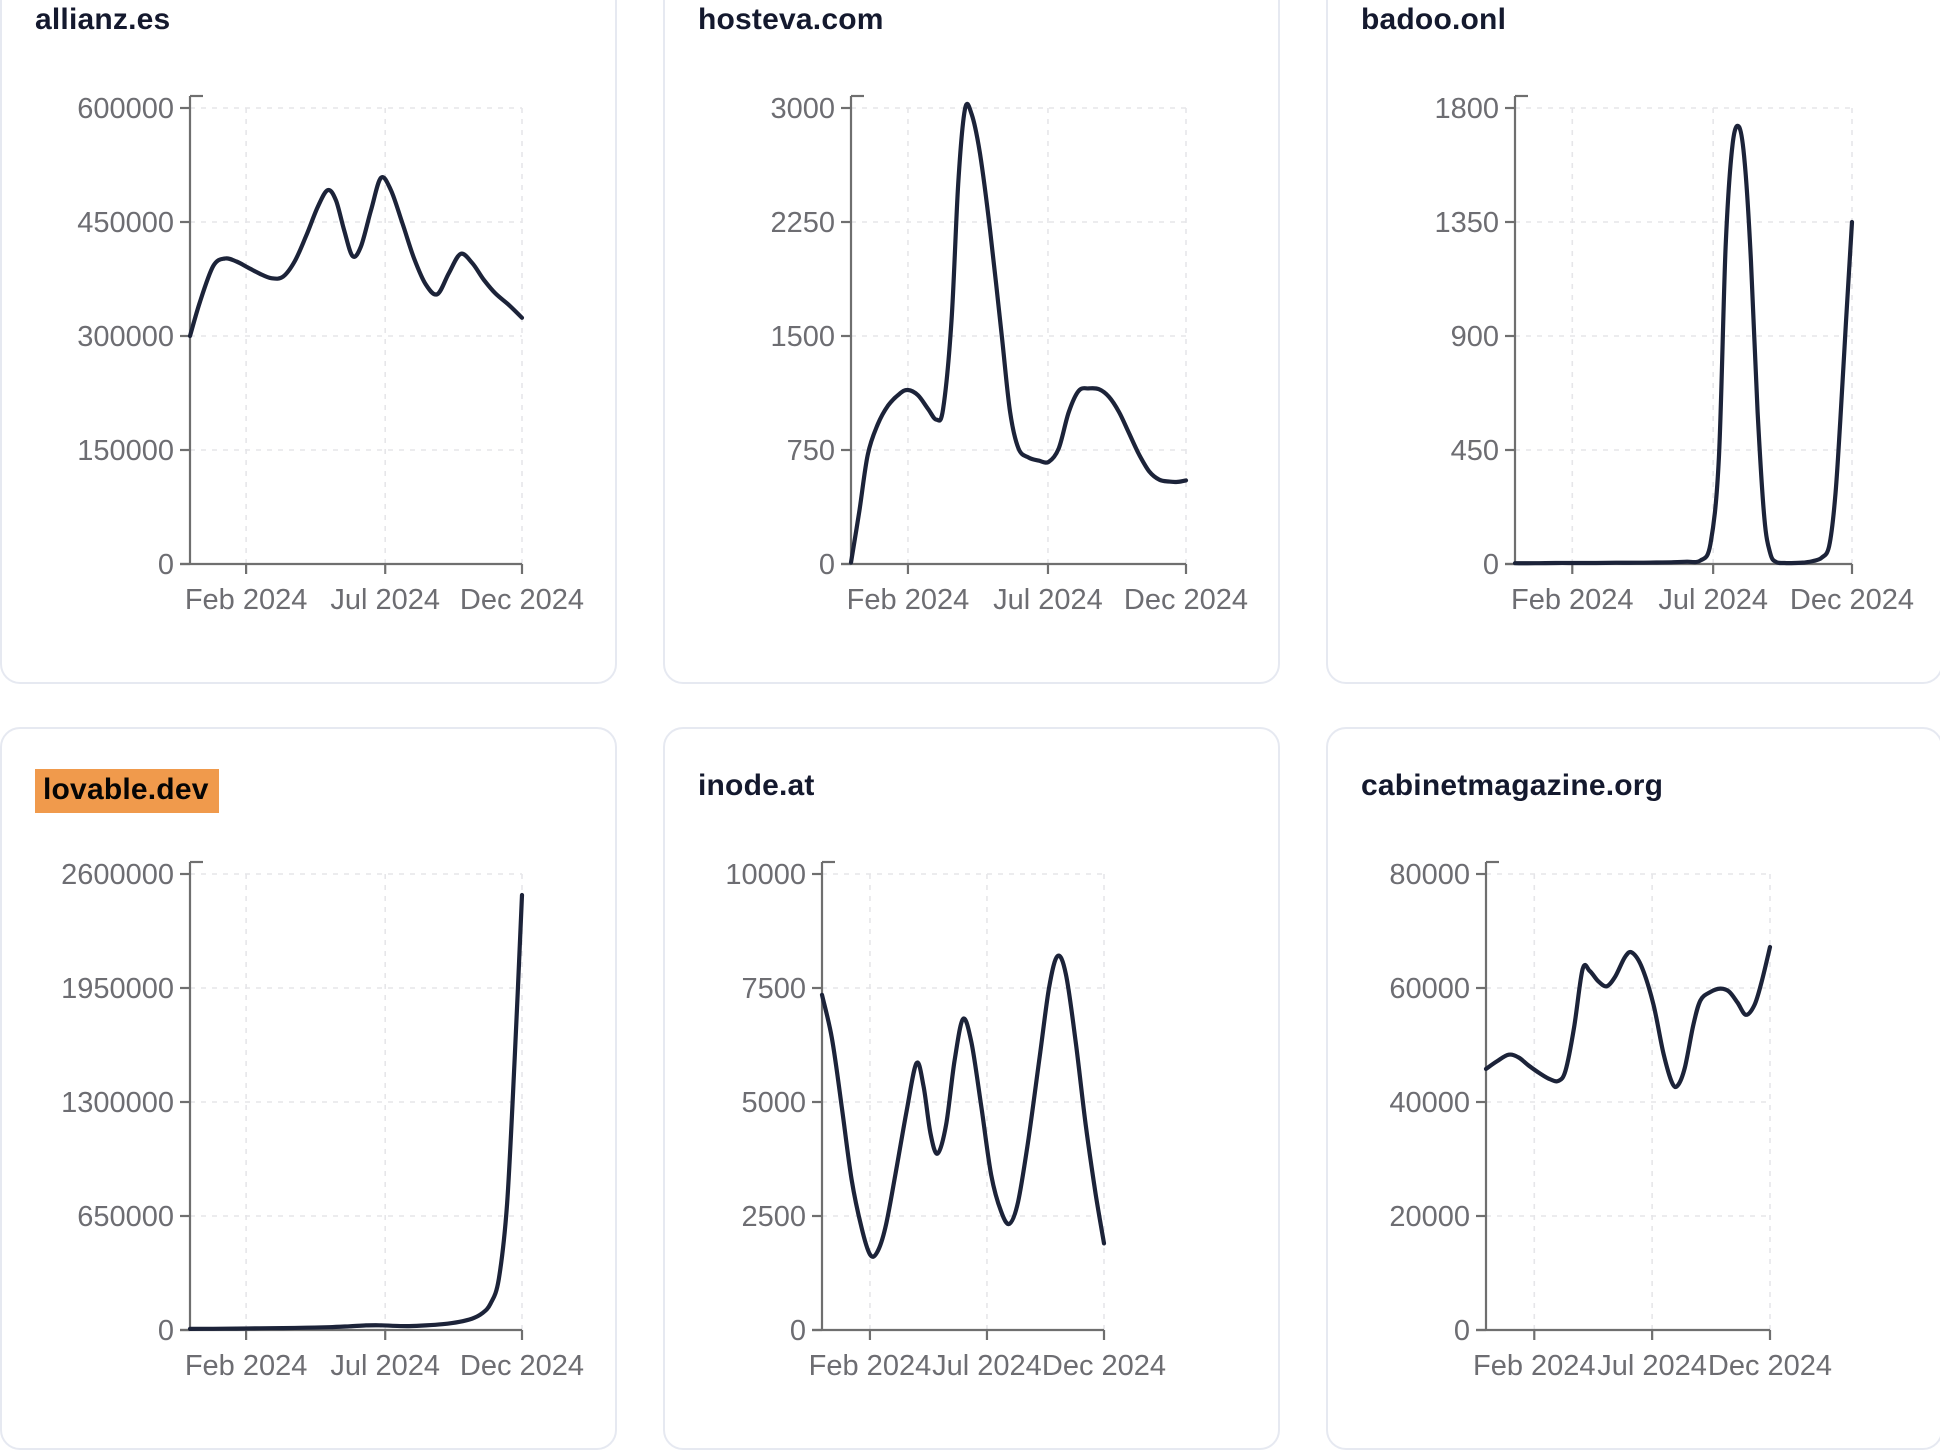 The height and width of the screenshot is (1452, 1940). Describe the element at coordinates (1475, 337) in the screenshot. I see `svg-text: 900` at that location.